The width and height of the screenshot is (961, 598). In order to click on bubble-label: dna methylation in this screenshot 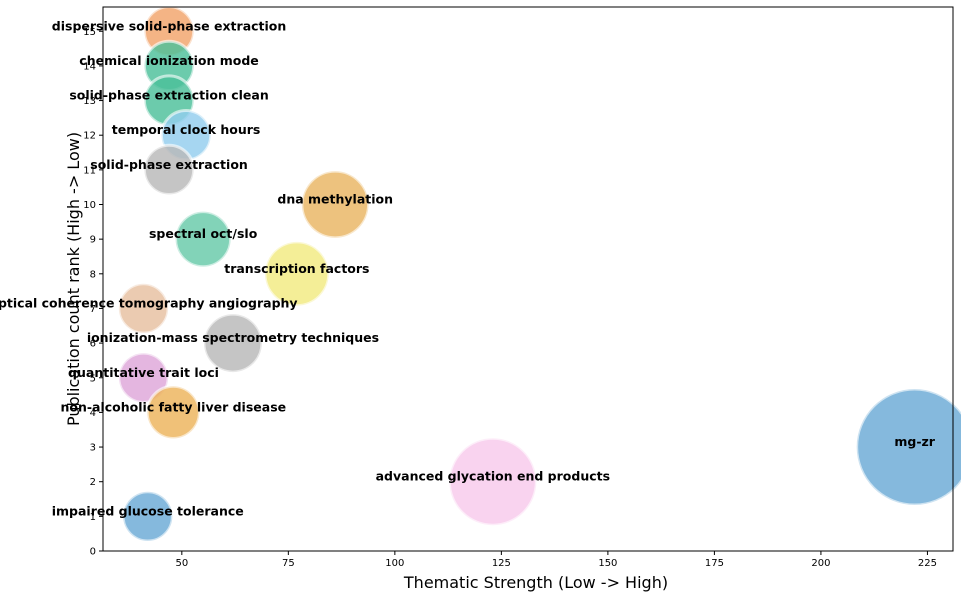, I will do `click(335, 199)`.